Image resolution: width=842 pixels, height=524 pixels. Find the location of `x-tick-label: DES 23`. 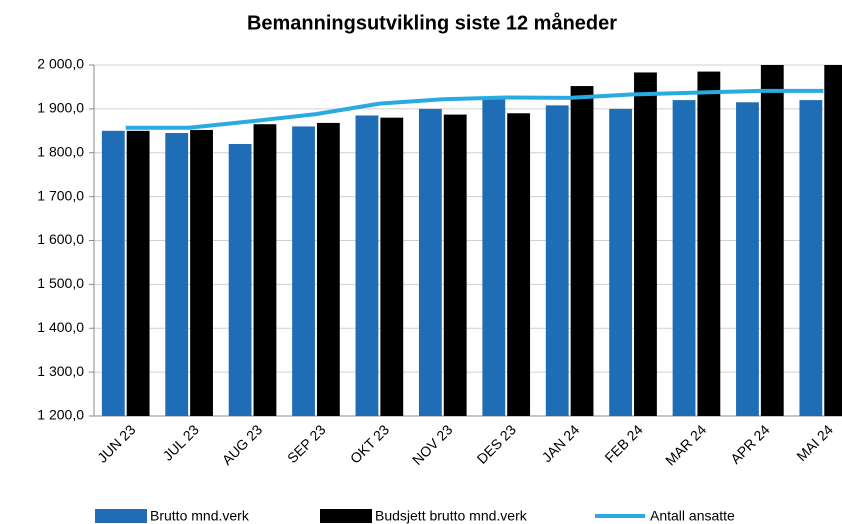

x-tick-label: DES 23 is located at coordinates (497, 444).